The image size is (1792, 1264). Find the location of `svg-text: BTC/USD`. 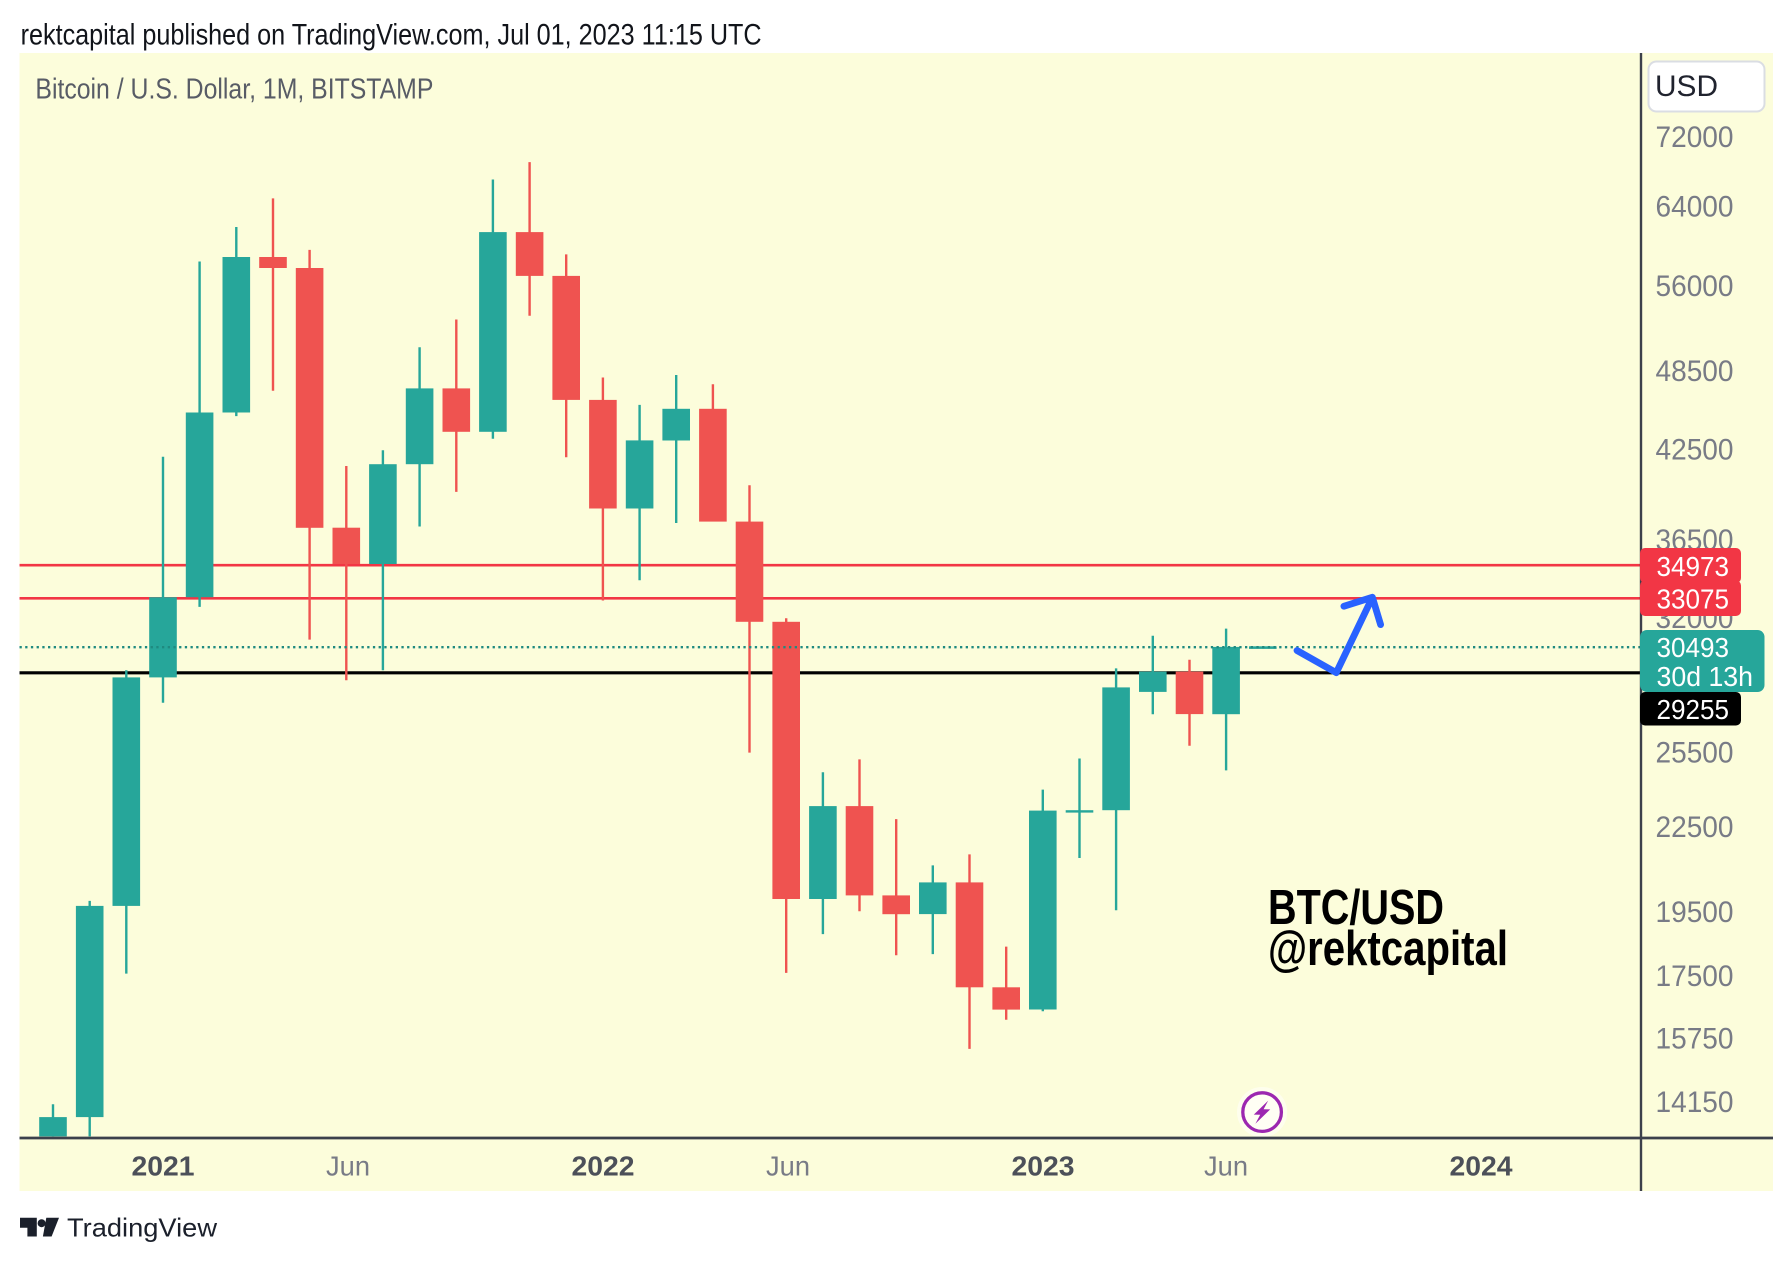

svg-text: BTC/USD is located at coordinates (1356, 907).